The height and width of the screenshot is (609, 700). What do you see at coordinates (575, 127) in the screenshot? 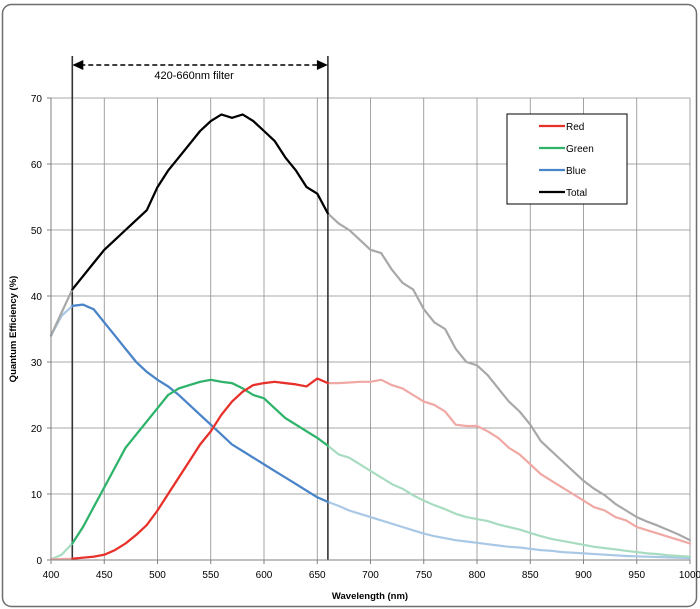
I see `legend-label-red: Red` at bounding box center [575, 127].